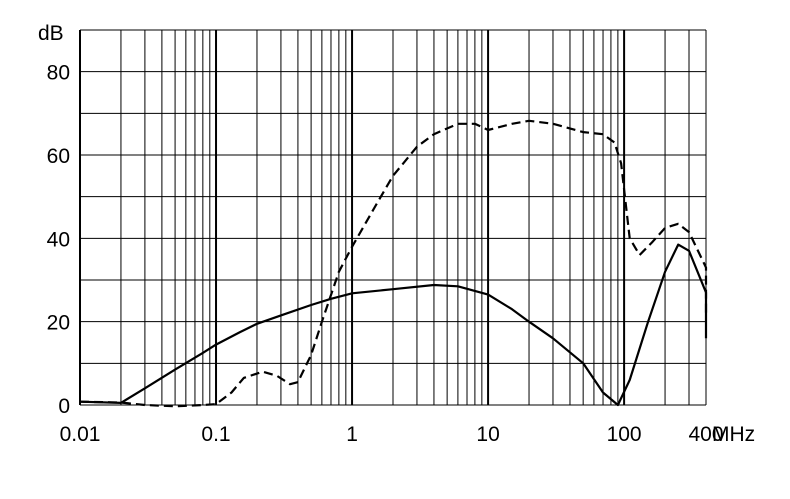 This screenshot has width=790, height=499. Describe the element at coordinates (58, 73) in the screenshot. I see `y-tick-label: 80` at that location.